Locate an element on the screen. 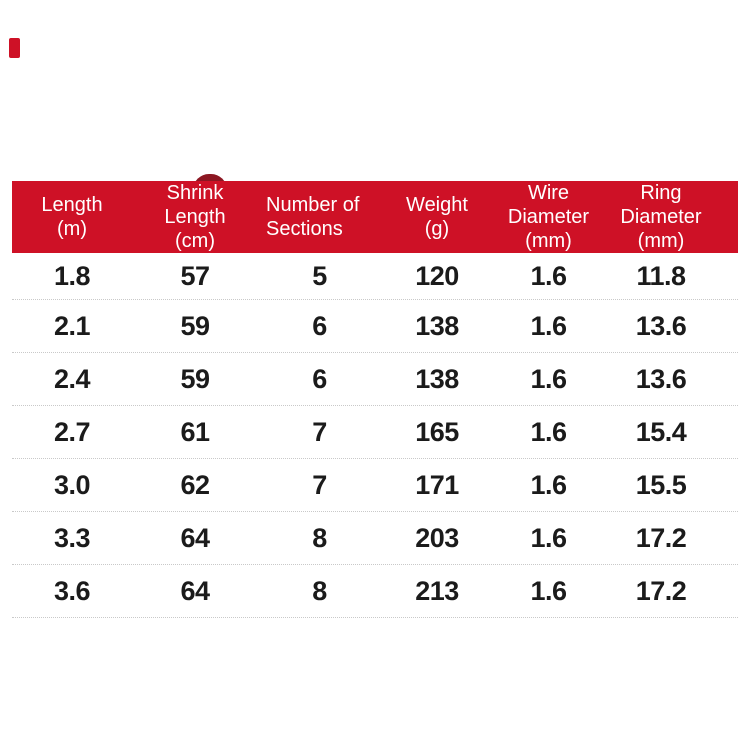 The height and width of the screenshot is (750, 750). brand-corner-mark is located at coordinates (14, 48).